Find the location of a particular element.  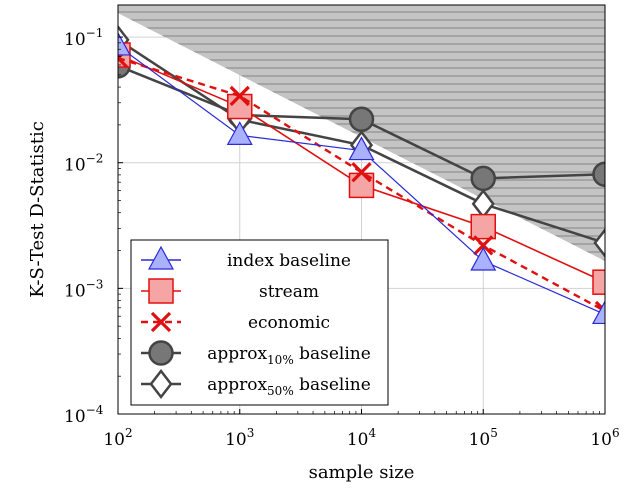

x-tick-label: 10⁶ is located at coordinates (604, 438).